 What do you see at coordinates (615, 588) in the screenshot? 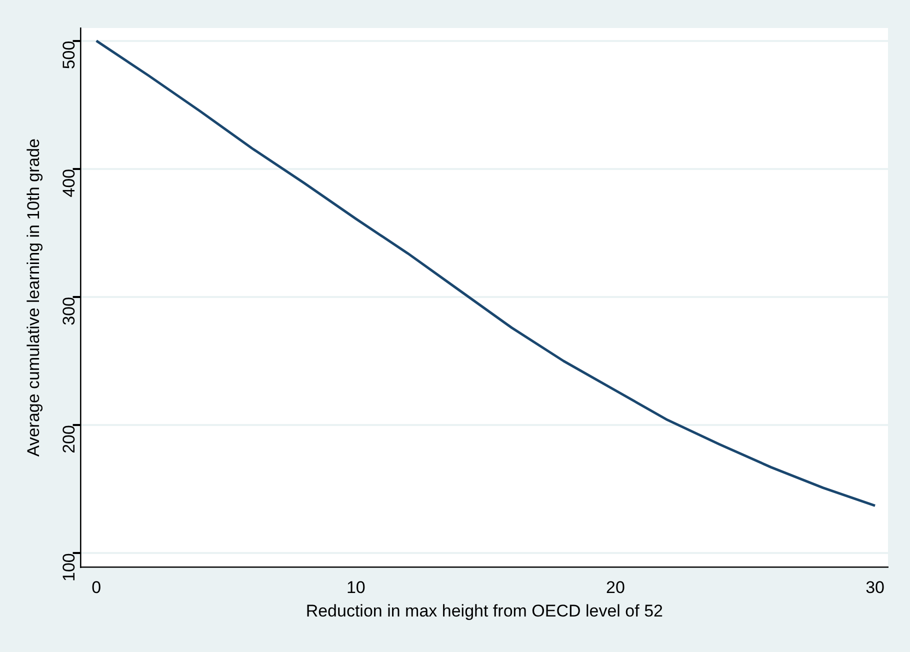
I see `x-tick-label: 20` at bounding box center [615, 588].